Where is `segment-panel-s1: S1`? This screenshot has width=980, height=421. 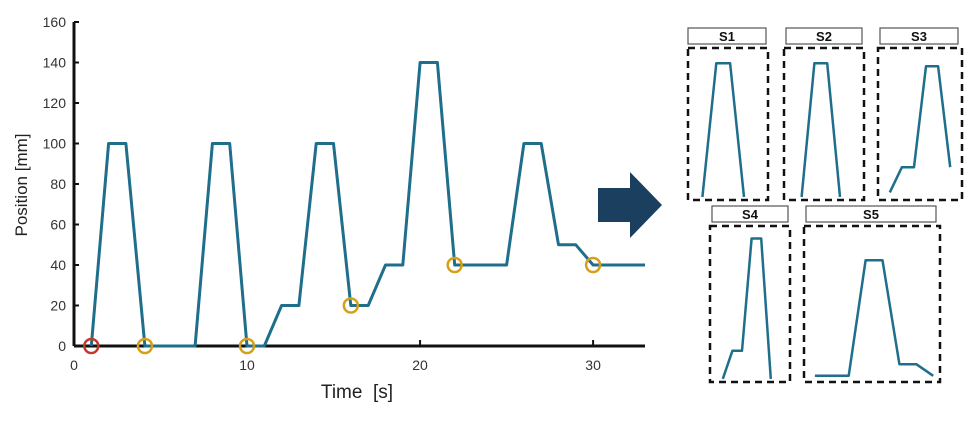 segment-panel-s1: S1 is located at coordinates (728, 114).